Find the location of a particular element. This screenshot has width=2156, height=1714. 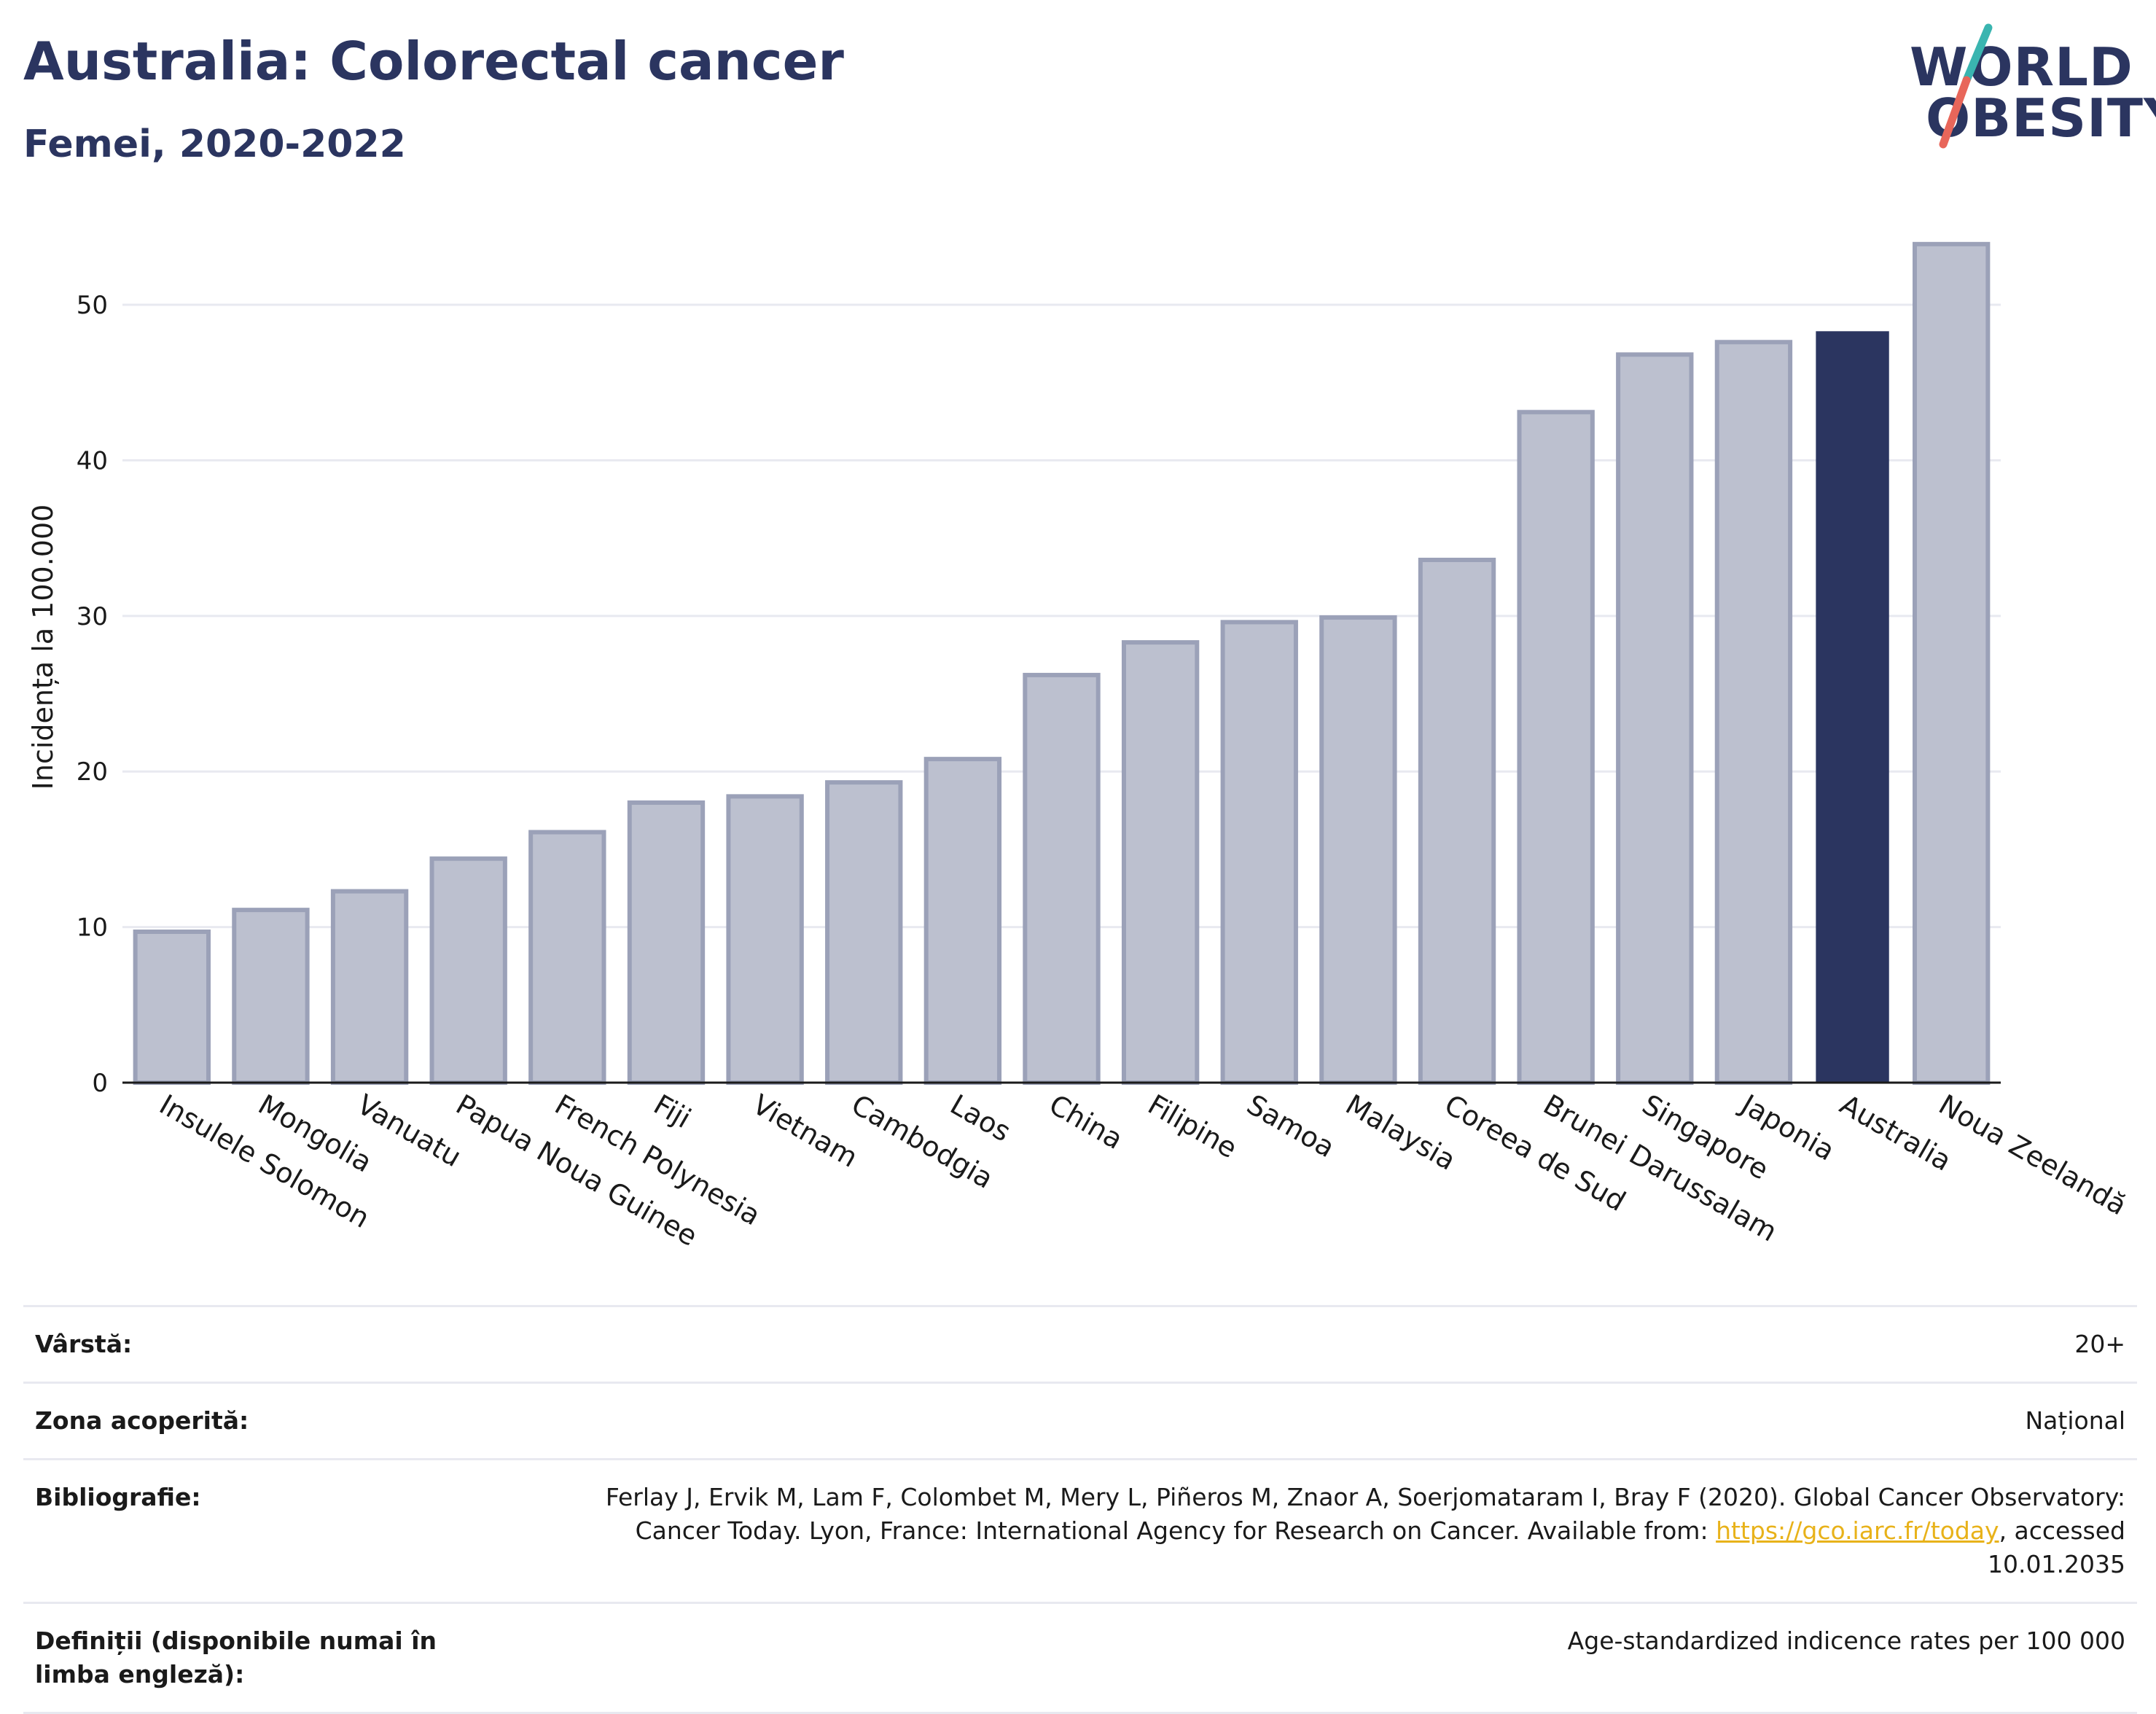

x-tick-label: China is located at coordinates (1086, 1122).